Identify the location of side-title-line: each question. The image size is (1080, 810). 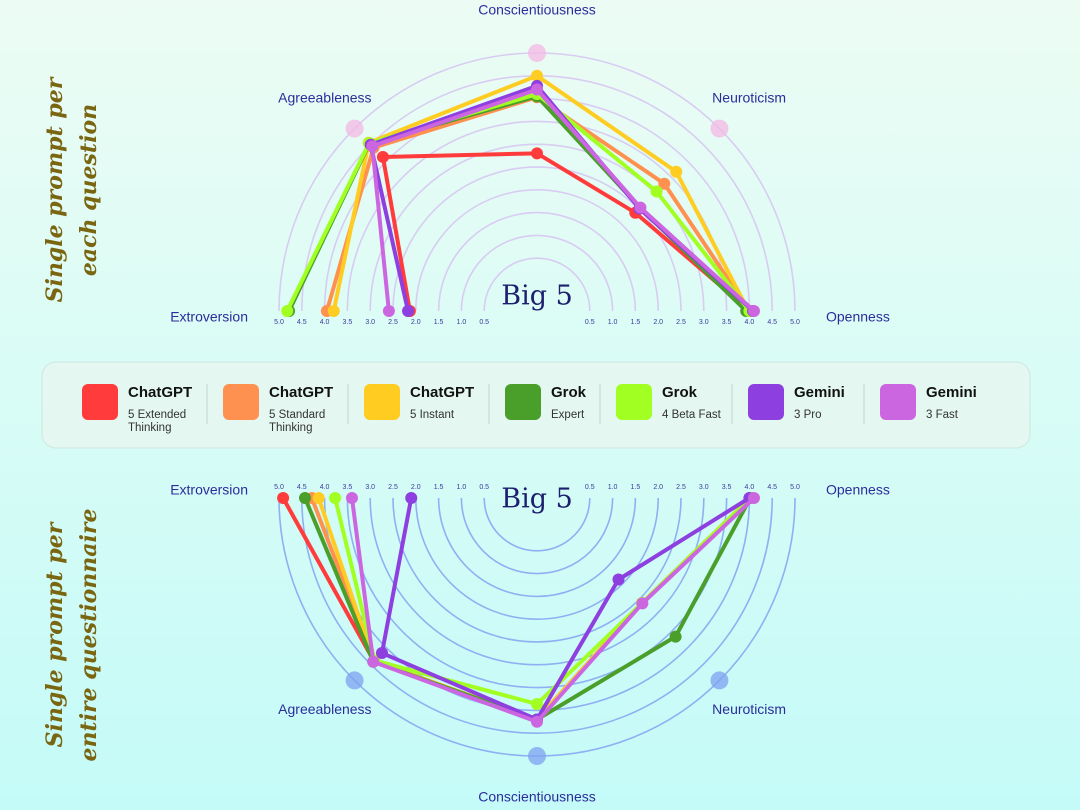
(89, 190).